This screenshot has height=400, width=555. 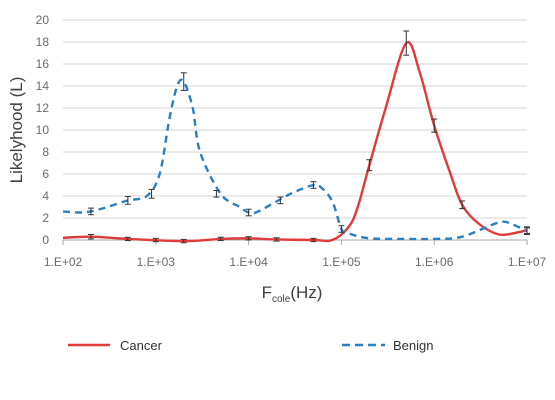 I want to click on x-tick-label: 1.E+07, so click(x=527, y=262).